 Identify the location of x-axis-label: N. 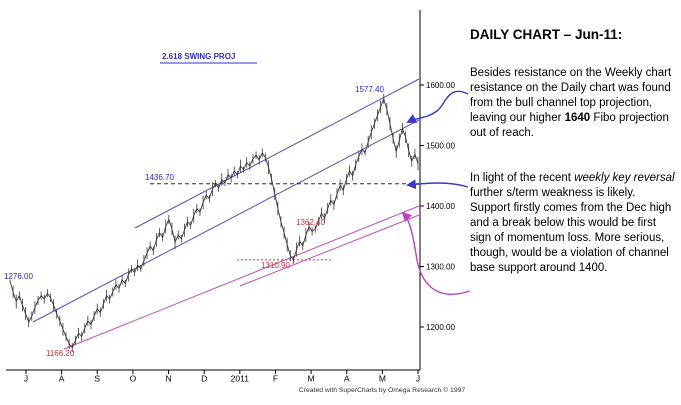
(168, 379).